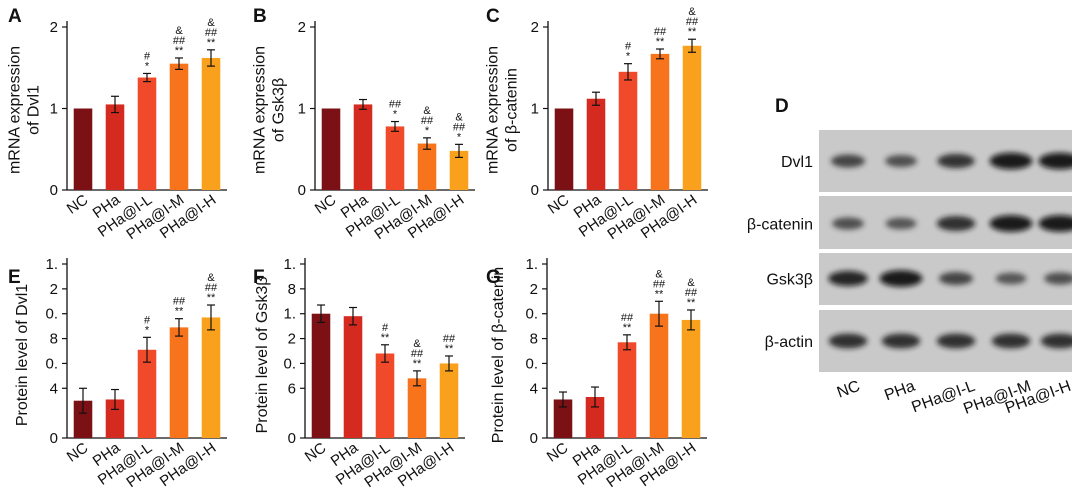  Describe the element at coordinates (292, 388) in the screenshot. I see `y-tick-label: 6` at that location.